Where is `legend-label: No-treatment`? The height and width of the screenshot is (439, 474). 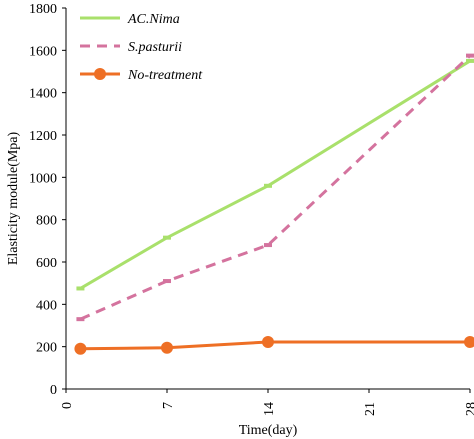
legend-label: No-treatment is located at coordinates (165, 75).